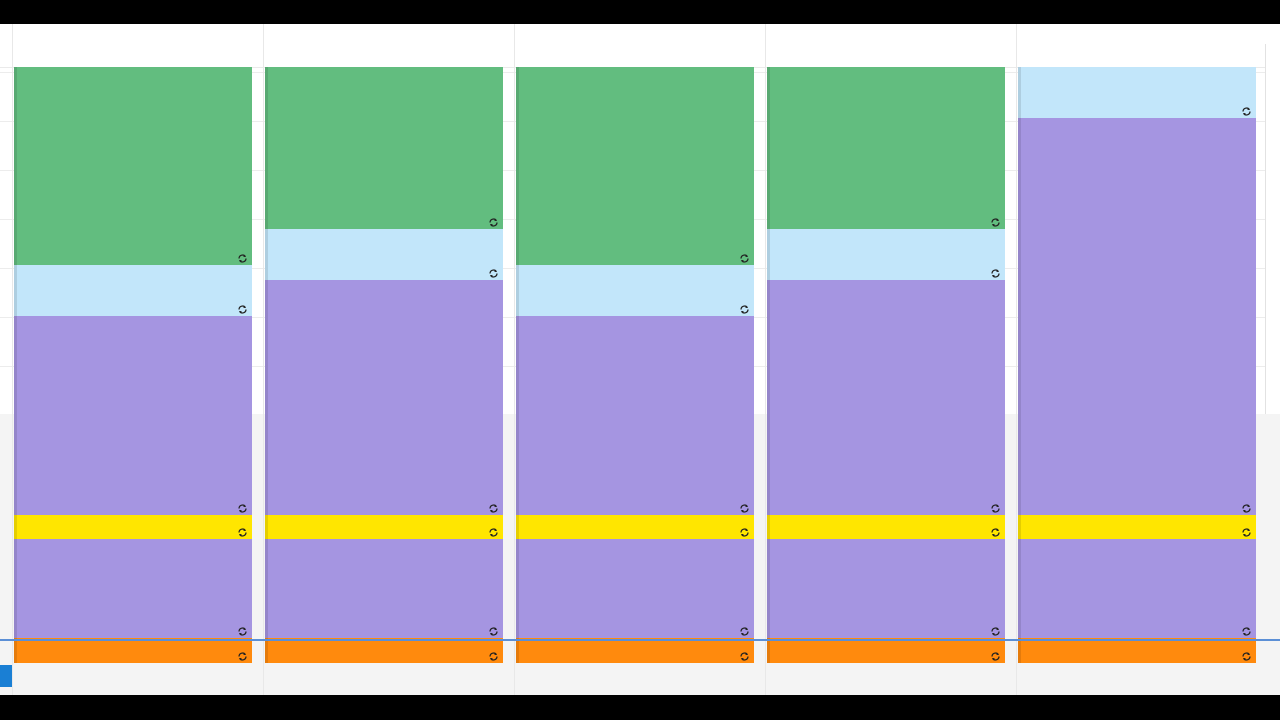 The image size is (1280, 720). I want to click on vertical-scrollbar, so click(1272, 229).